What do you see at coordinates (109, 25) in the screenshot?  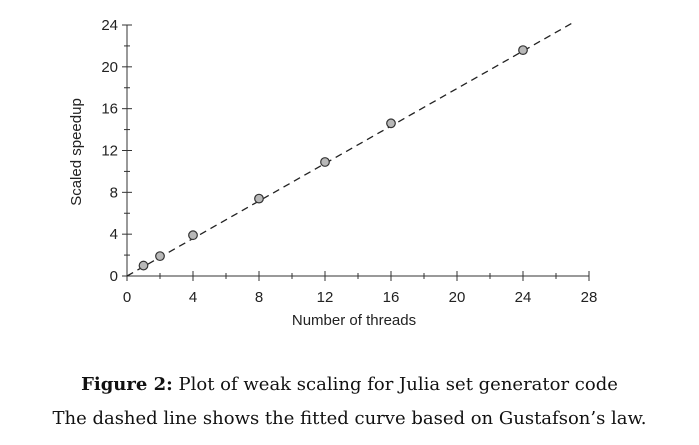 I see `y-tick-label: 24` at bounding box center [109, 25].